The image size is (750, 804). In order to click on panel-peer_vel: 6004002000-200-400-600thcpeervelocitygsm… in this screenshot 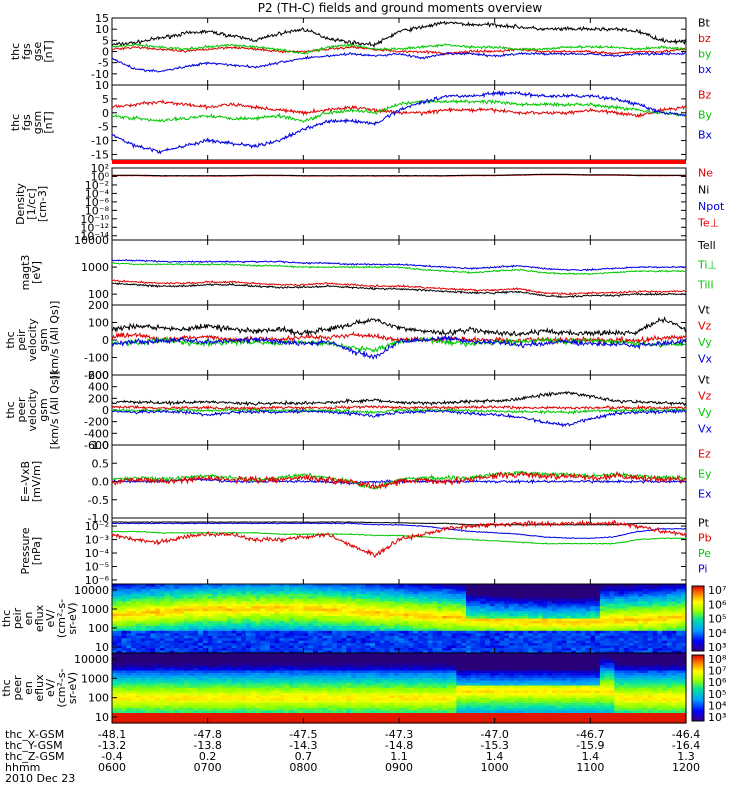, I will do `click(358, 410)`.